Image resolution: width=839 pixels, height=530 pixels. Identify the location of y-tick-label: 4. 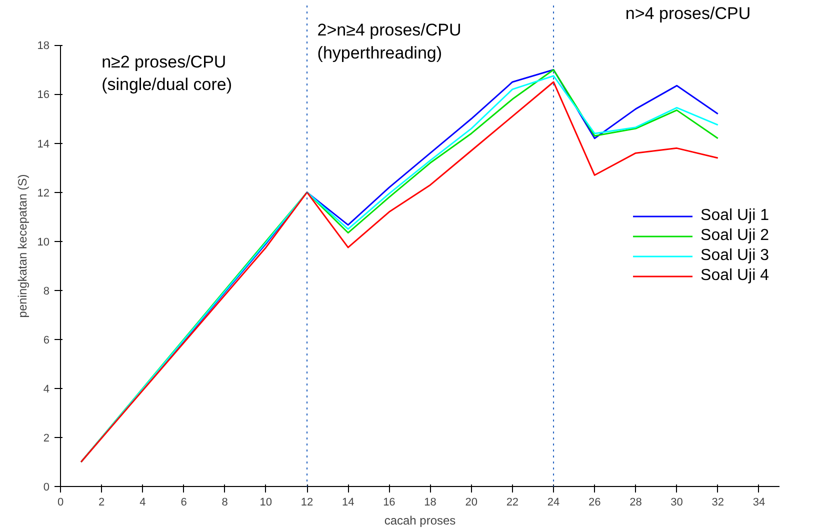
(46, 389).